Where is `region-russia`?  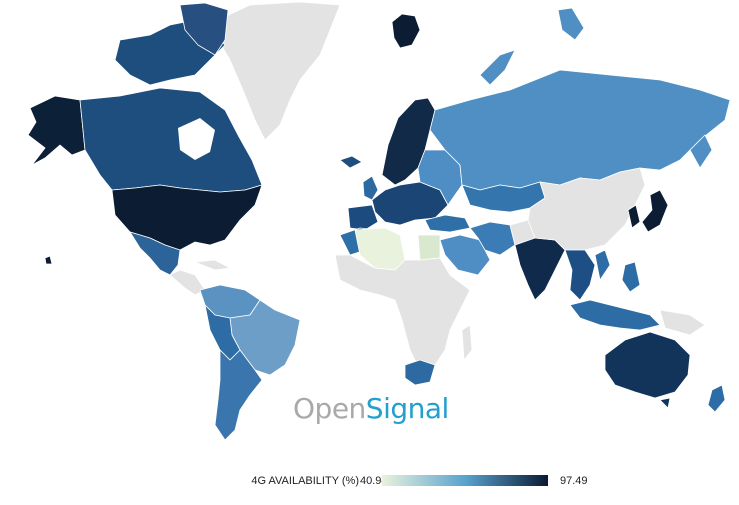
region-russia is located at coordinates (580, 130).